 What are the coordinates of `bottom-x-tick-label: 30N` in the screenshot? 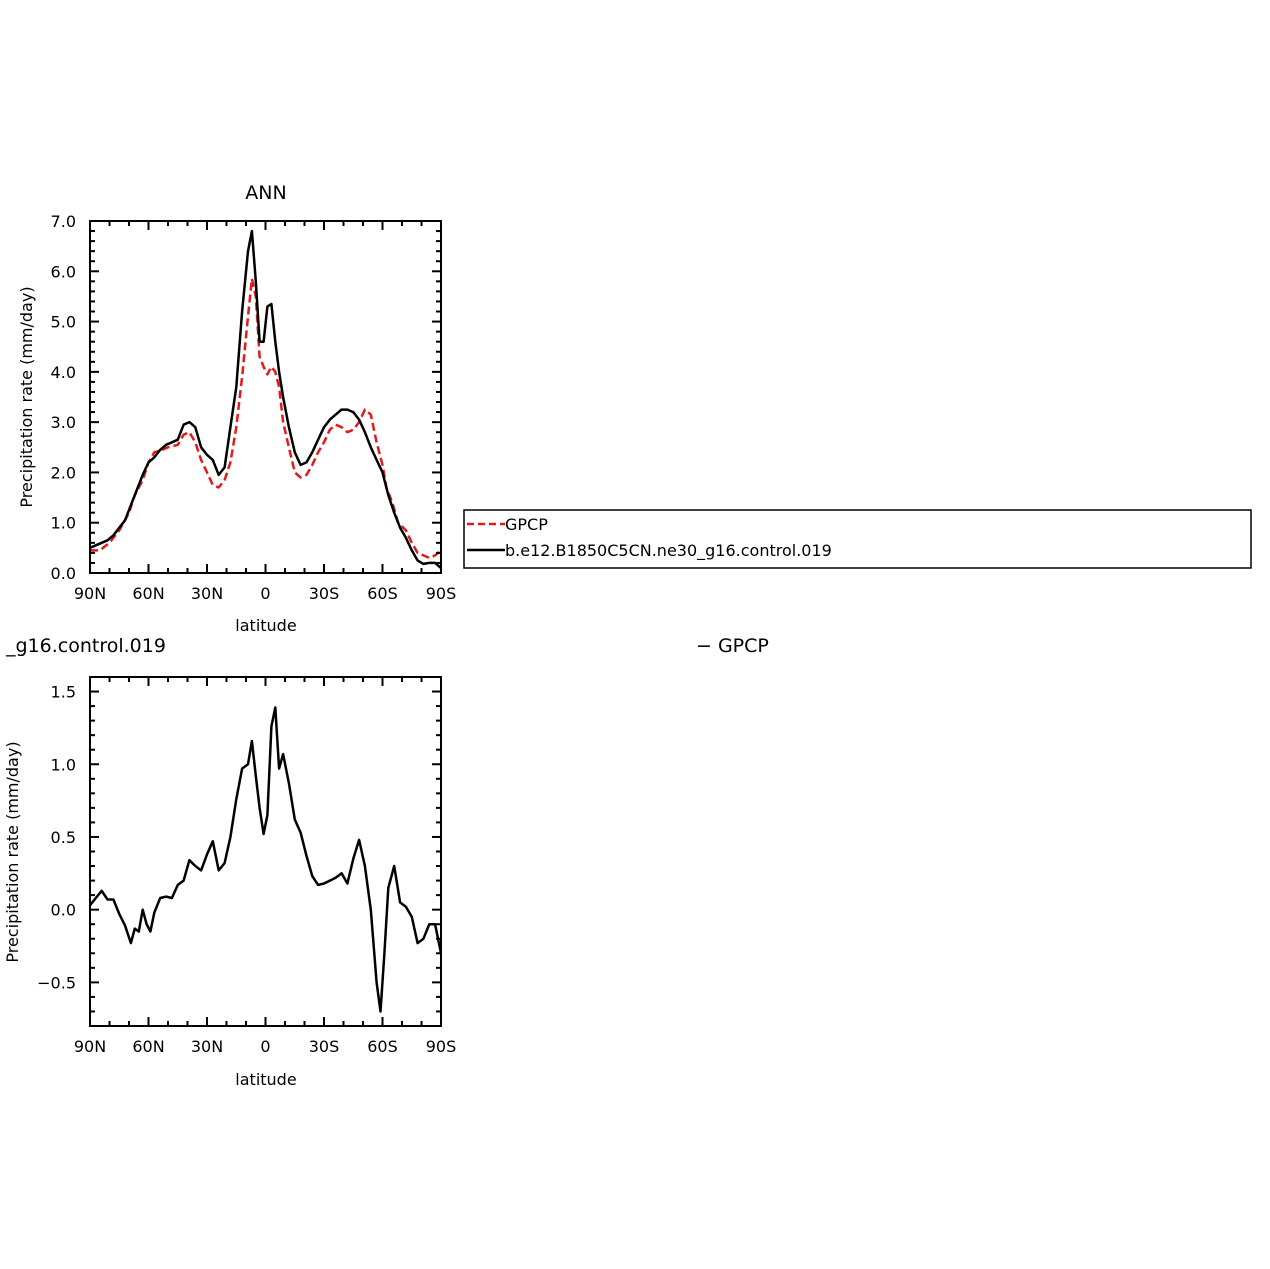 It's located at (207, 1046).